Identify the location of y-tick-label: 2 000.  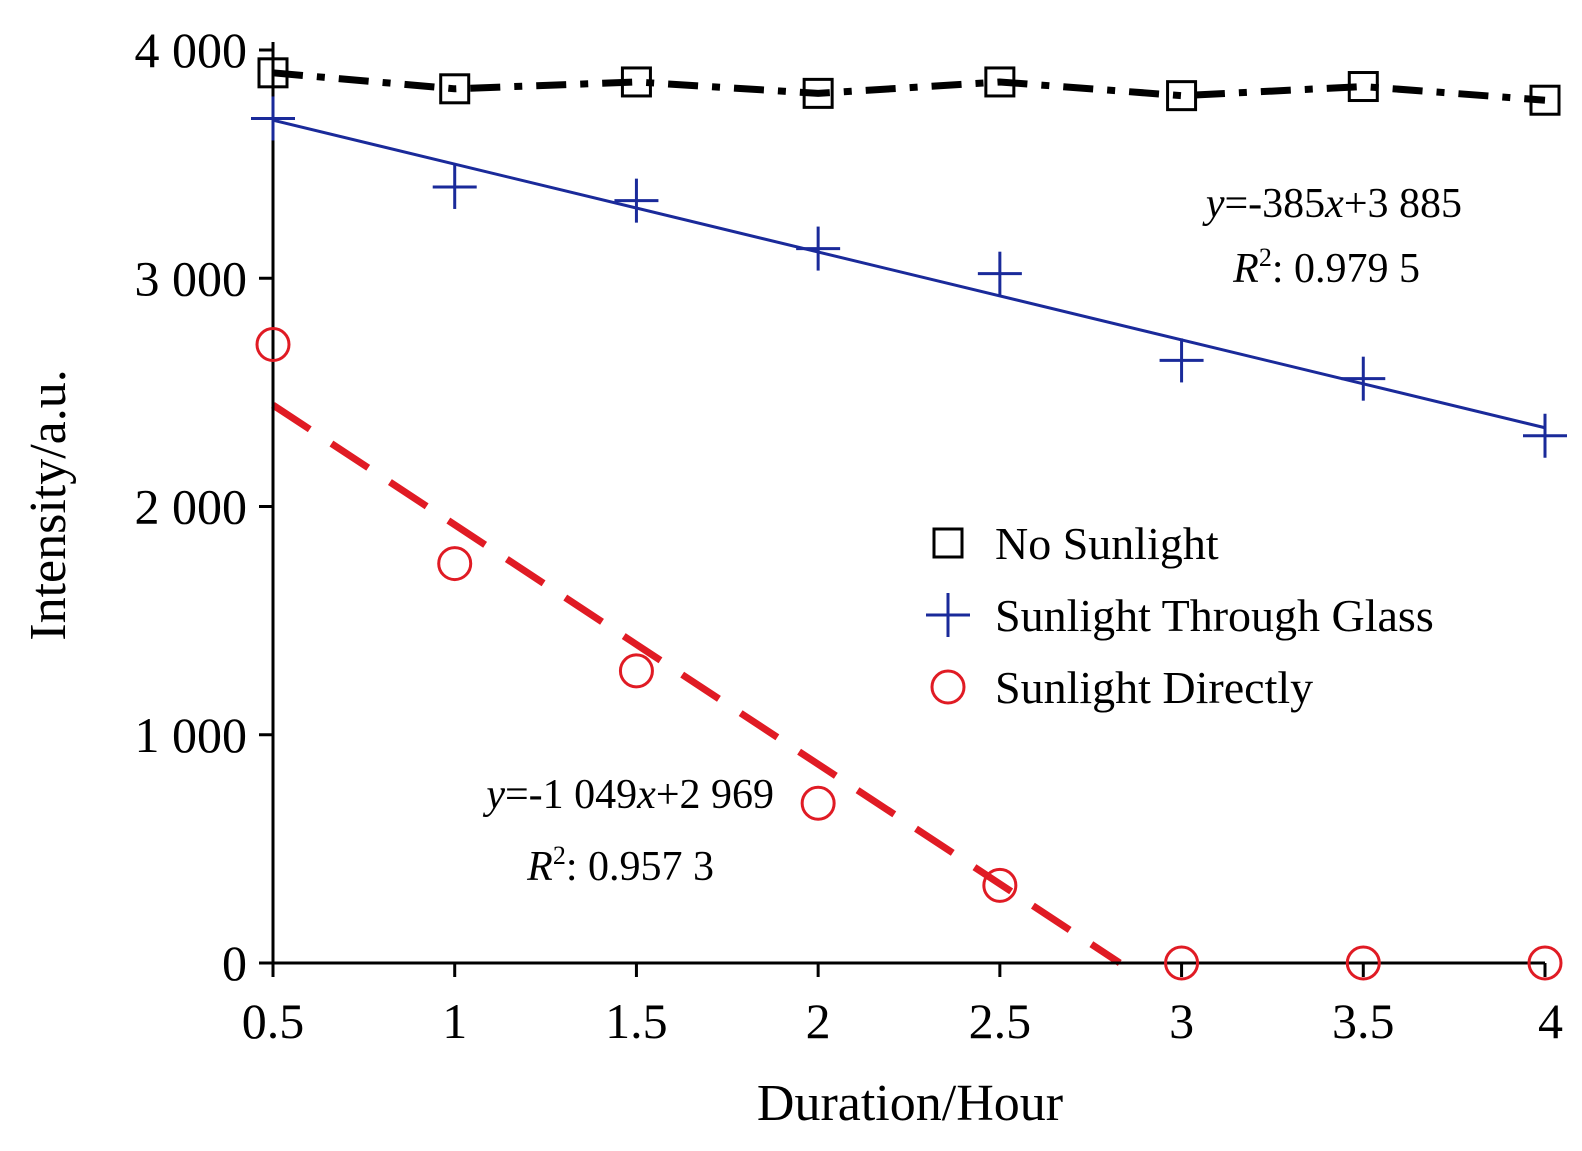
(191, 507).